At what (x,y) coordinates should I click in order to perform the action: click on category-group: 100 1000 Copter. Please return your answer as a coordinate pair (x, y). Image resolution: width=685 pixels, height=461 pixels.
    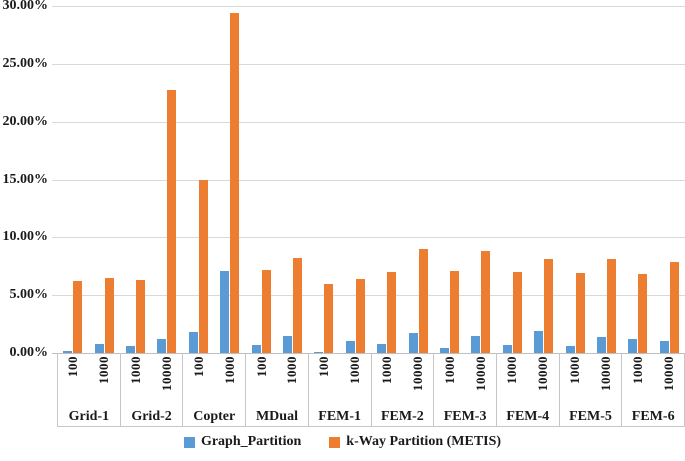
    Looking at the image, I should click on (213, 389).